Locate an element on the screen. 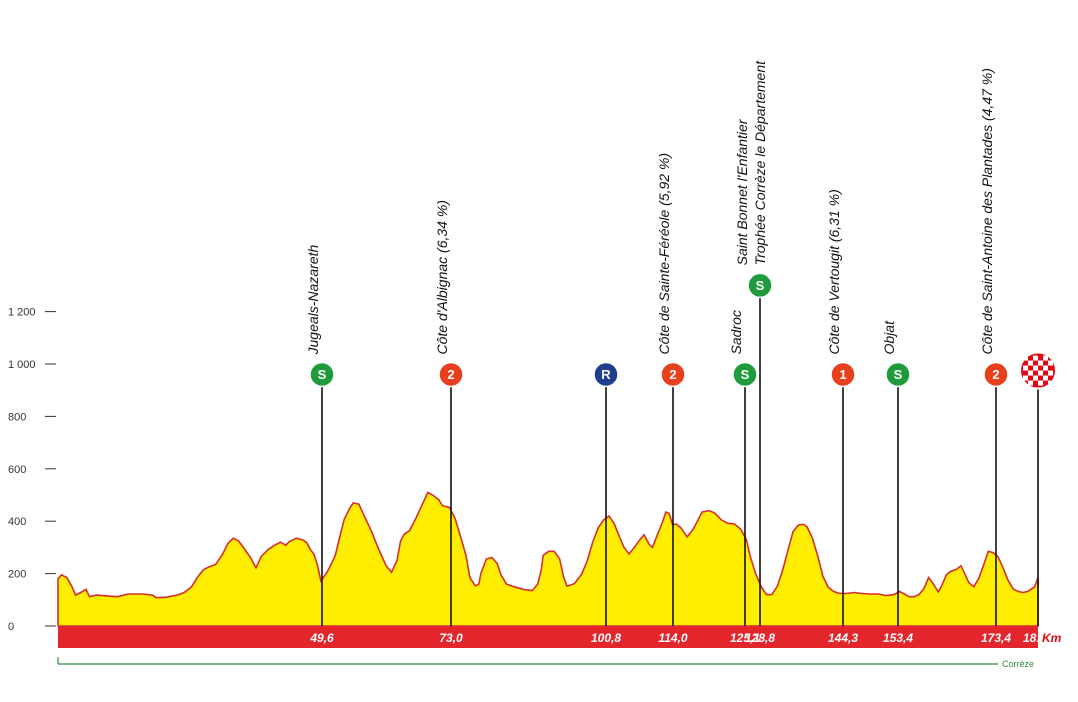 The height and width of the screenshot is (702, 1078). km-marker-label: 100,8 is located at coordinates (606, 638).